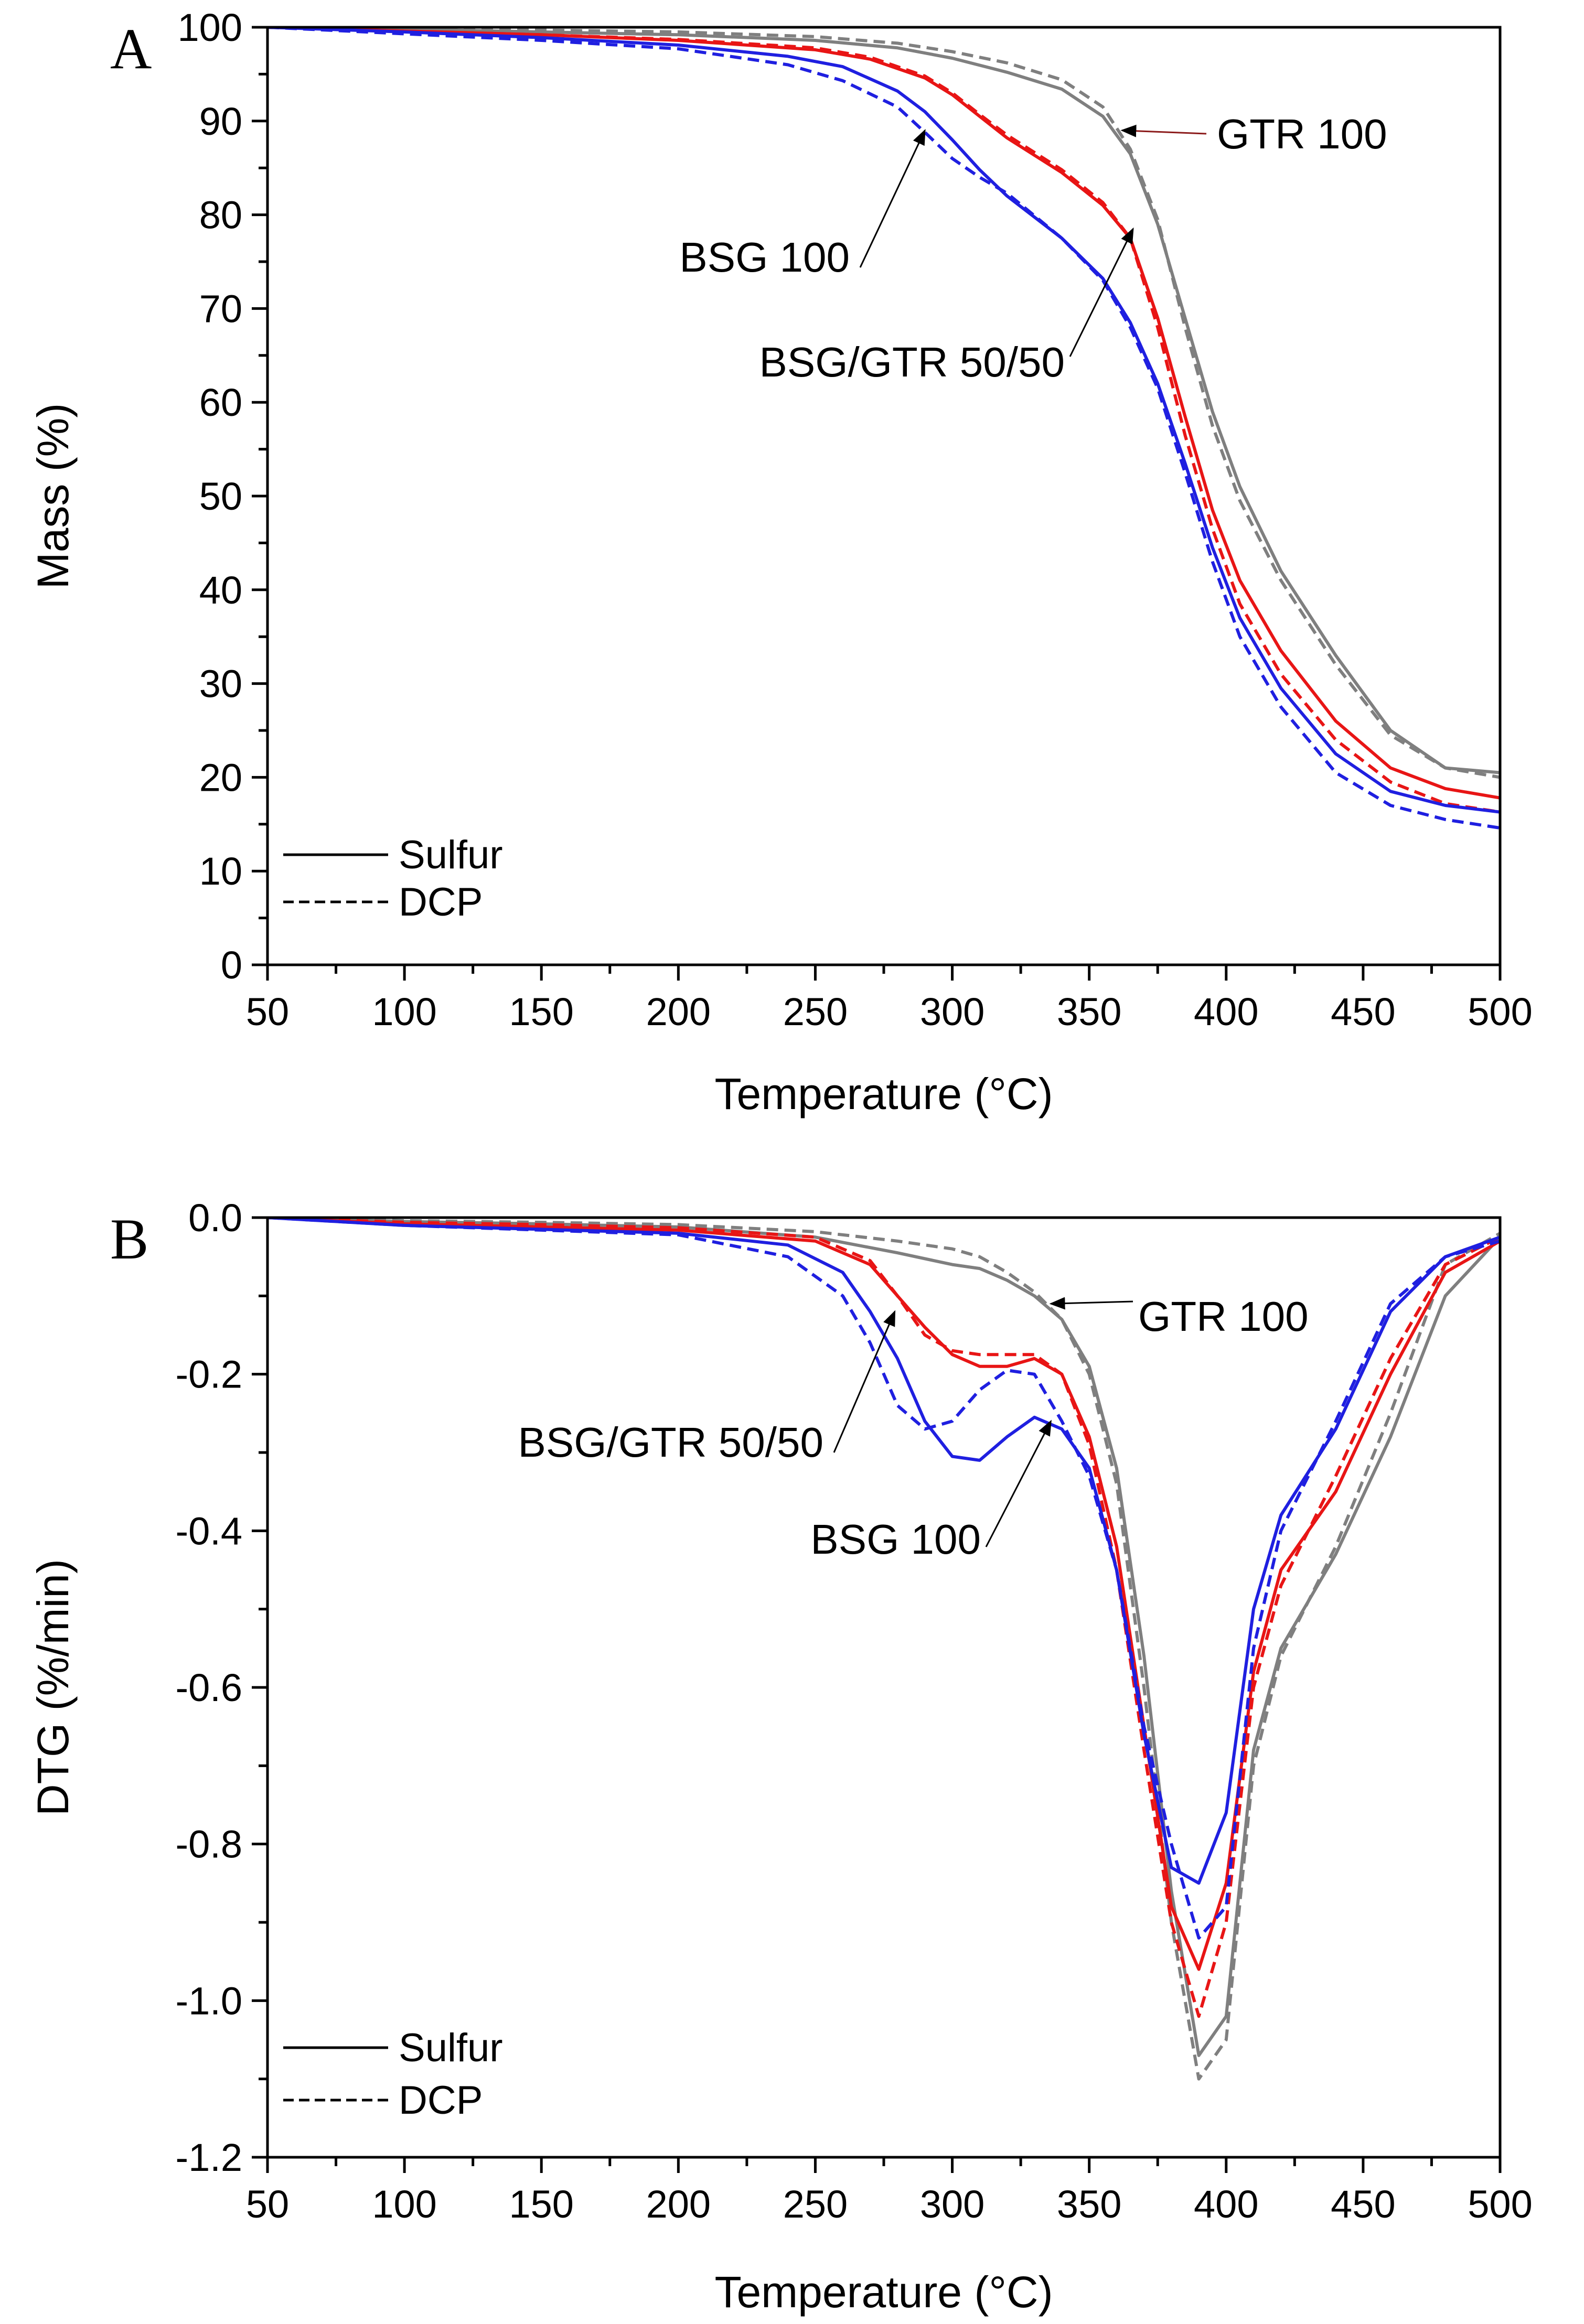 This screenshot has width=1584, height=2324. What do you see at coordinates (53, 1687) in the screenshot?
I see `panel-b-y-axis-title: DTG (%/min)` at bounding box center [53, 1687].